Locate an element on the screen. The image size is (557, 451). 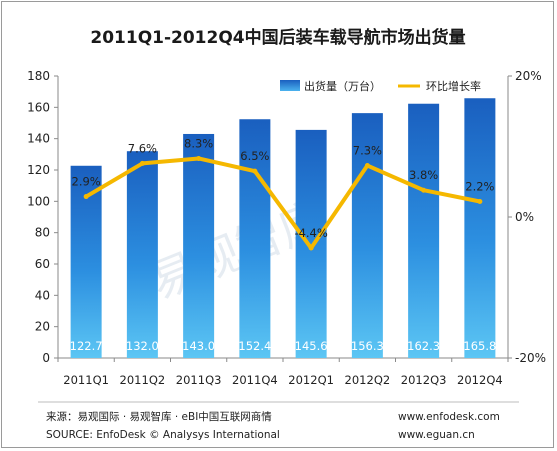
y-tick-label: 100 is located at coordinates (38, 201).